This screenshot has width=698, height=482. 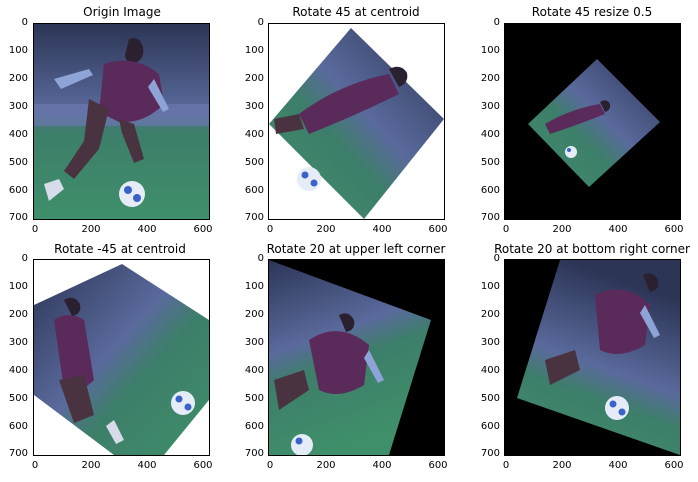 What do you see at coordinates (356, 12) in the screenshot?
I see `subplot-title: Rotate 45 at centroid` at bounding box center [356, 12].